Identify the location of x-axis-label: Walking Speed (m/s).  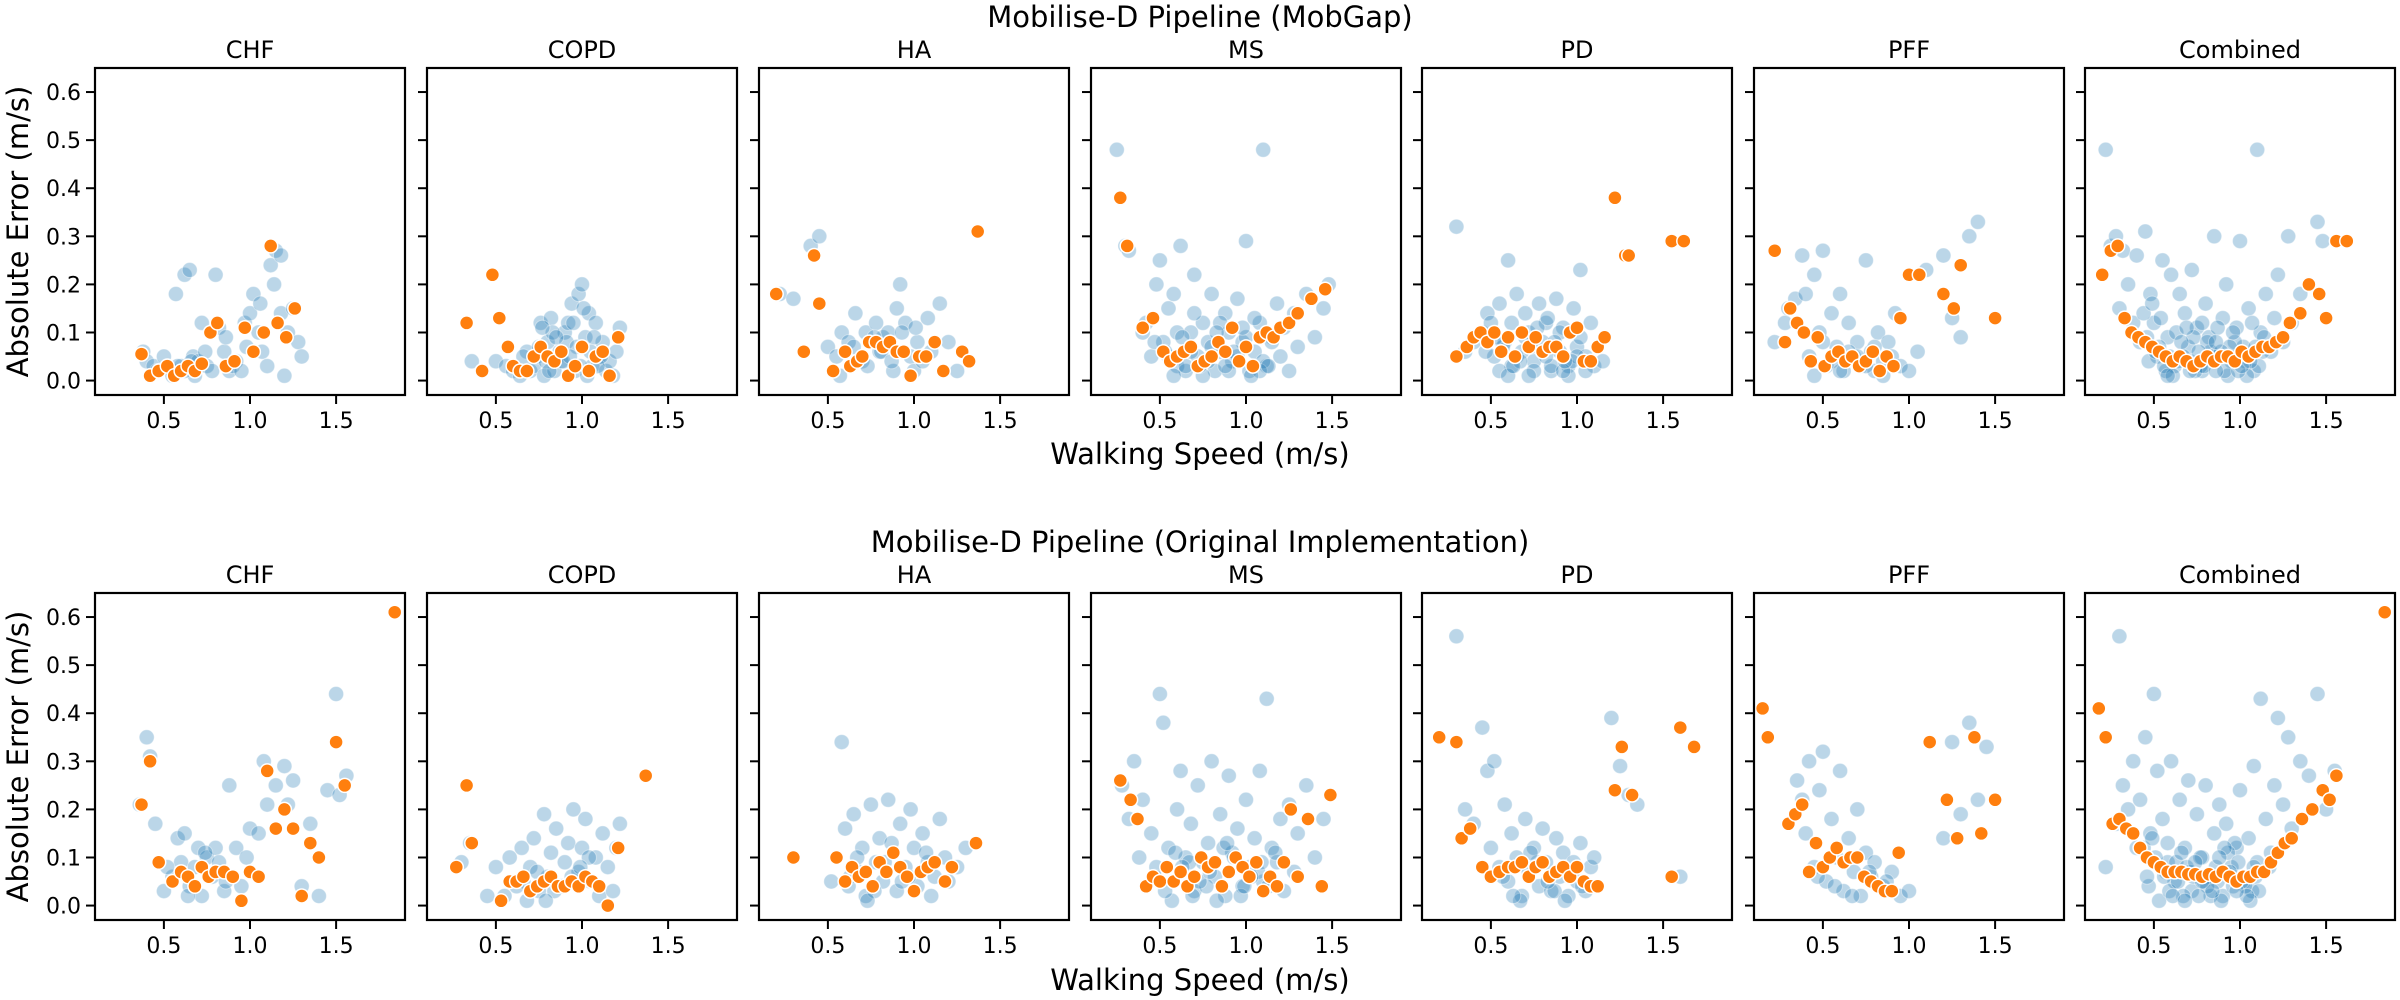
(1199, 454).